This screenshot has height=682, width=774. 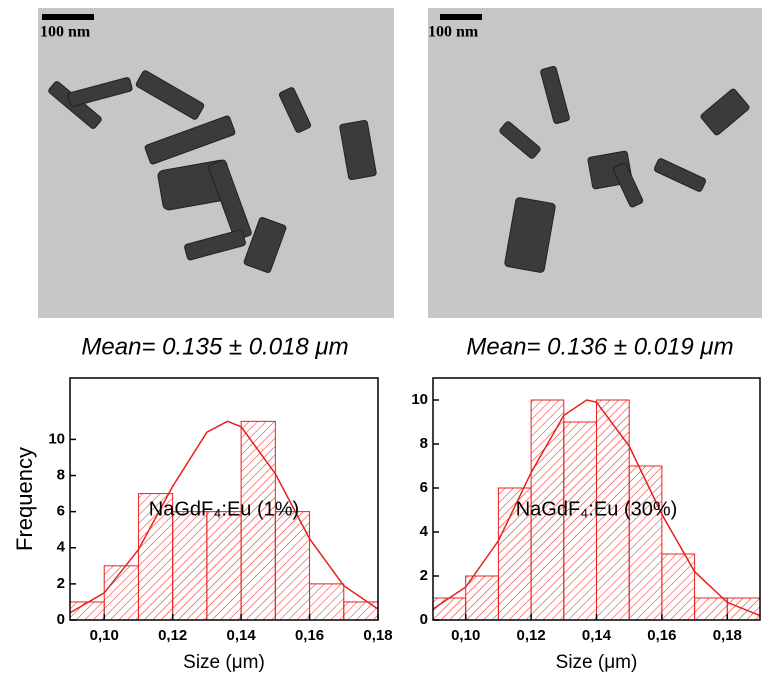 What do you see at coordinates (224, 509) in the screenshot?
I see `annotation: NaGdF₄:Eu (1%)` at bounding box center [224, 509].